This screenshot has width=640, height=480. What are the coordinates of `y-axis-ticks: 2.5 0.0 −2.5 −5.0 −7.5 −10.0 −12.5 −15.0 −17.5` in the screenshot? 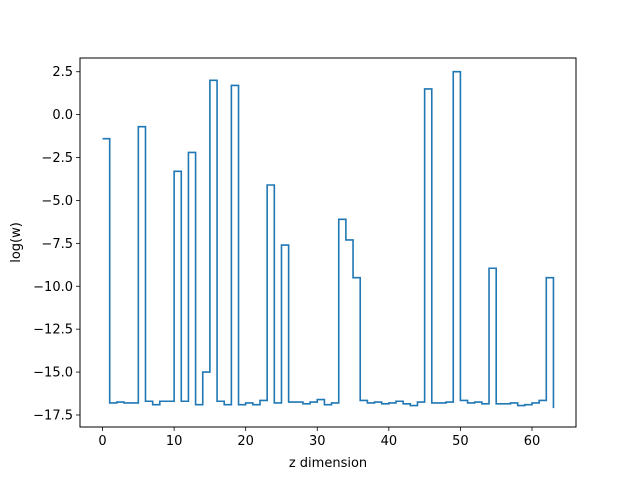 It's located at (56, 244).